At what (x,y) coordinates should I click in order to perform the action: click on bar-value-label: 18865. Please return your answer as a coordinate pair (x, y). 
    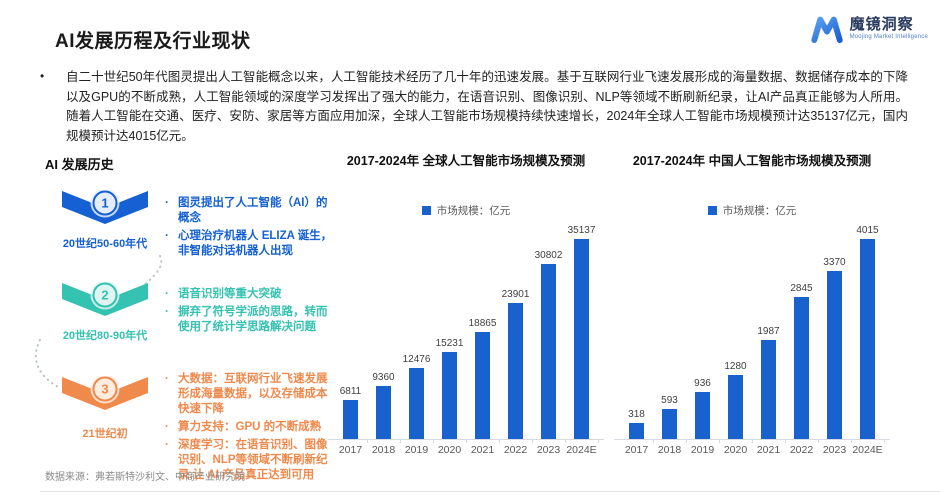
    Looking at the image, I should click on (482, 323).